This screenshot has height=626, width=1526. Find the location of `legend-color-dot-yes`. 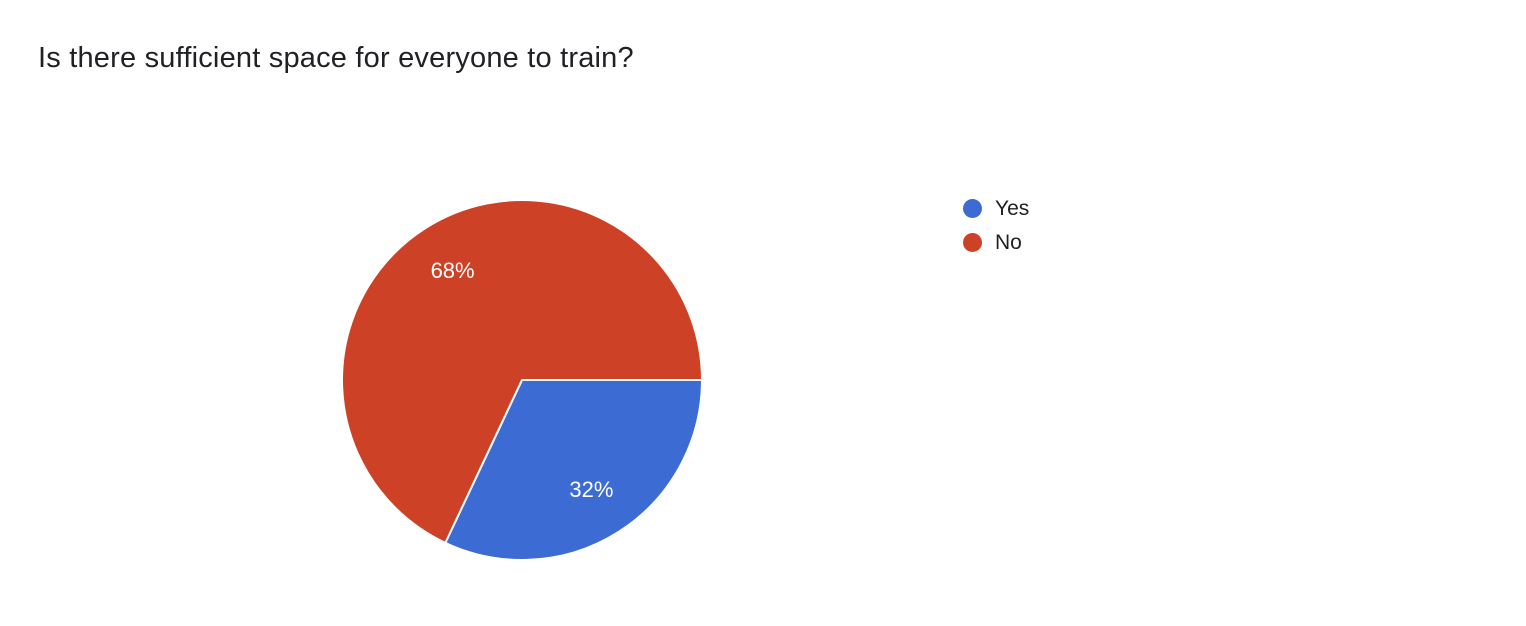

legend-color-dot-yes is located at coordinates (972, 209).